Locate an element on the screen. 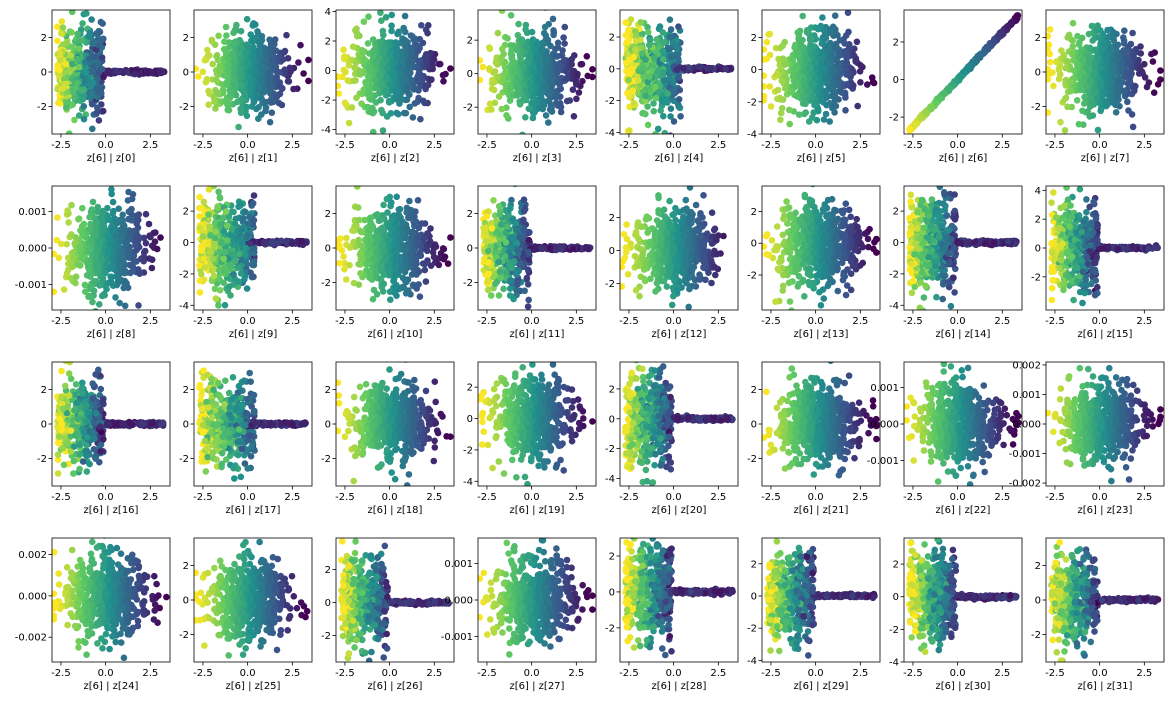 This screenshot has width=1174, height=701. y-tick-label: -4 is located at coordinates (326, 130).